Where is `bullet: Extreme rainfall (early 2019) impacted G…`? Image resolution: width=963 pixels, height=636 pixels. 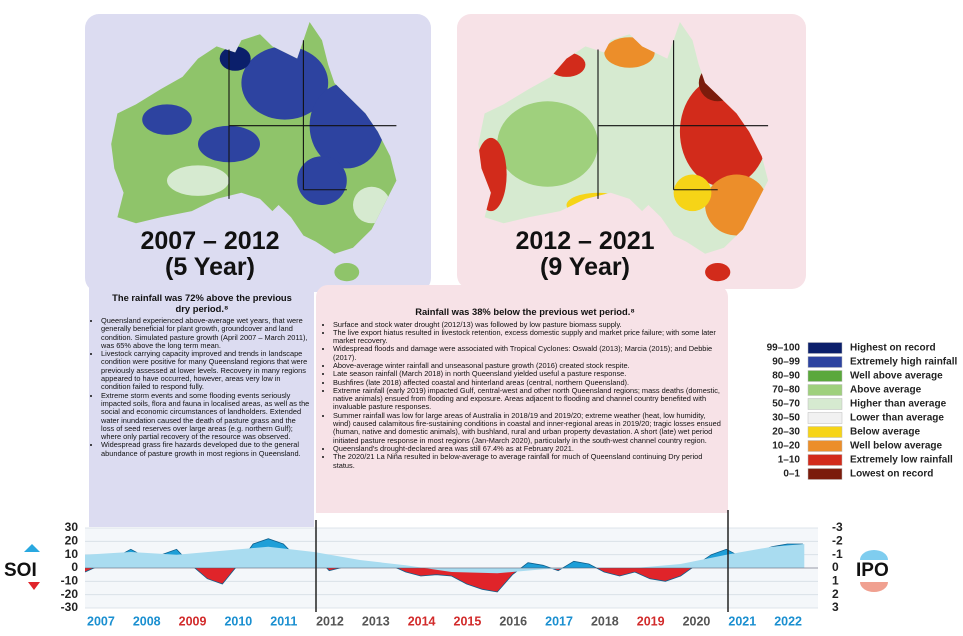
bullet: Extreme rainfall (early 2019) impacted G… is located at coordinates (528, 399).